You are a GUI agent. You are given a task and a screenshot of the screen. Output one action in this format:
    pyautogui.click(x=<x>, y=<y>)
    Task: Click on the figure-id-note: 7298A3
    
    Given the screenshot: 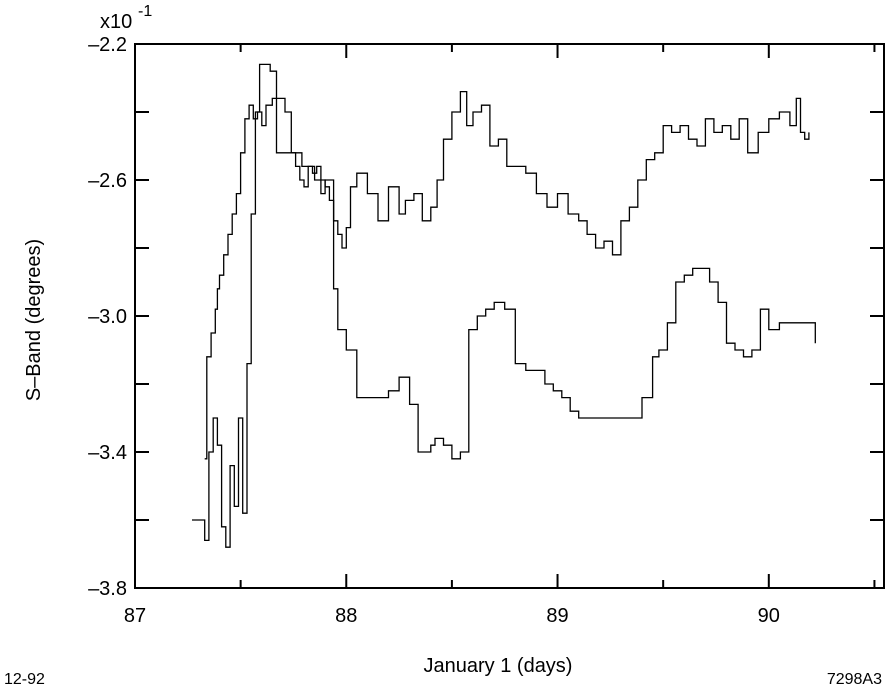 What is the action you would take?
    pyautogui.click(x=854, y=679)
    